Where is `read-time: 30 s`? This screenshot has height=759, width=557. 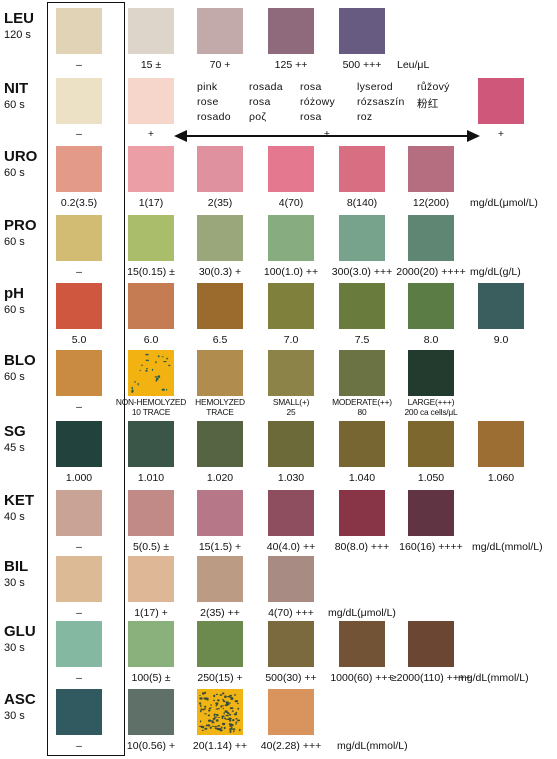
read-time: 30 s is located at coordinates (14, 583).